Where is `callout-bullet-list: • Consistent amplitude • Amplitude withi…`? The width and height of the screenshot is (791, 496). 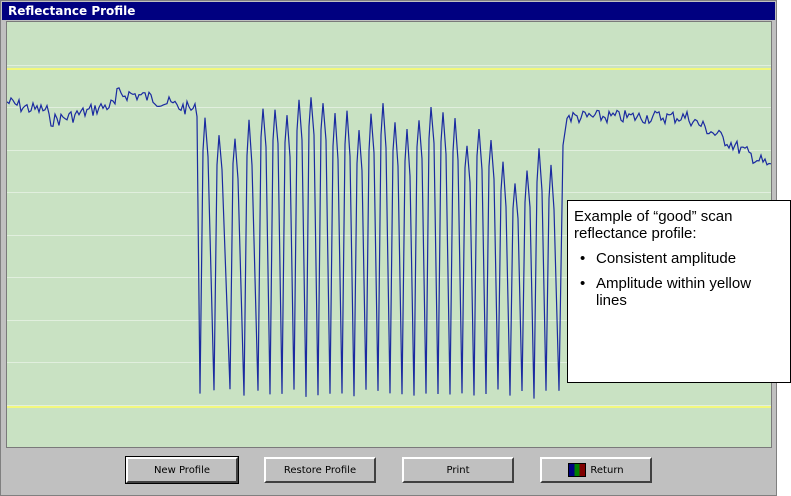
callout-bullet-list: • Consistent amplitude • Amplitude withi… is located at coordinates (679, 279).